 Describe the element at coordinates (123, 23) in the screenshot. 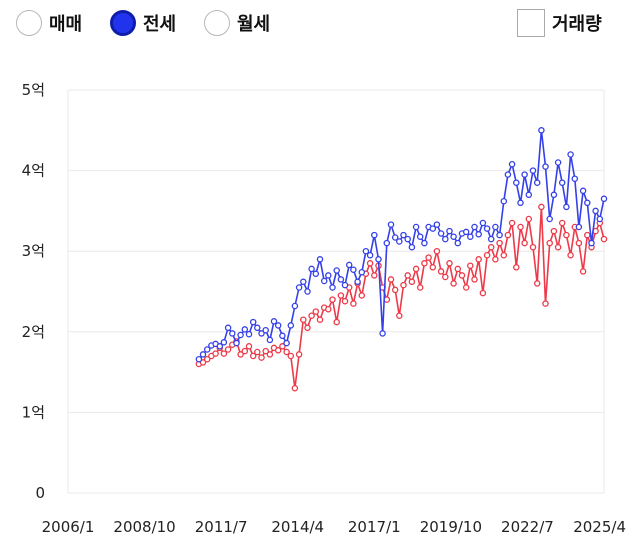

I see `radio-jeonse-circle` at that location.